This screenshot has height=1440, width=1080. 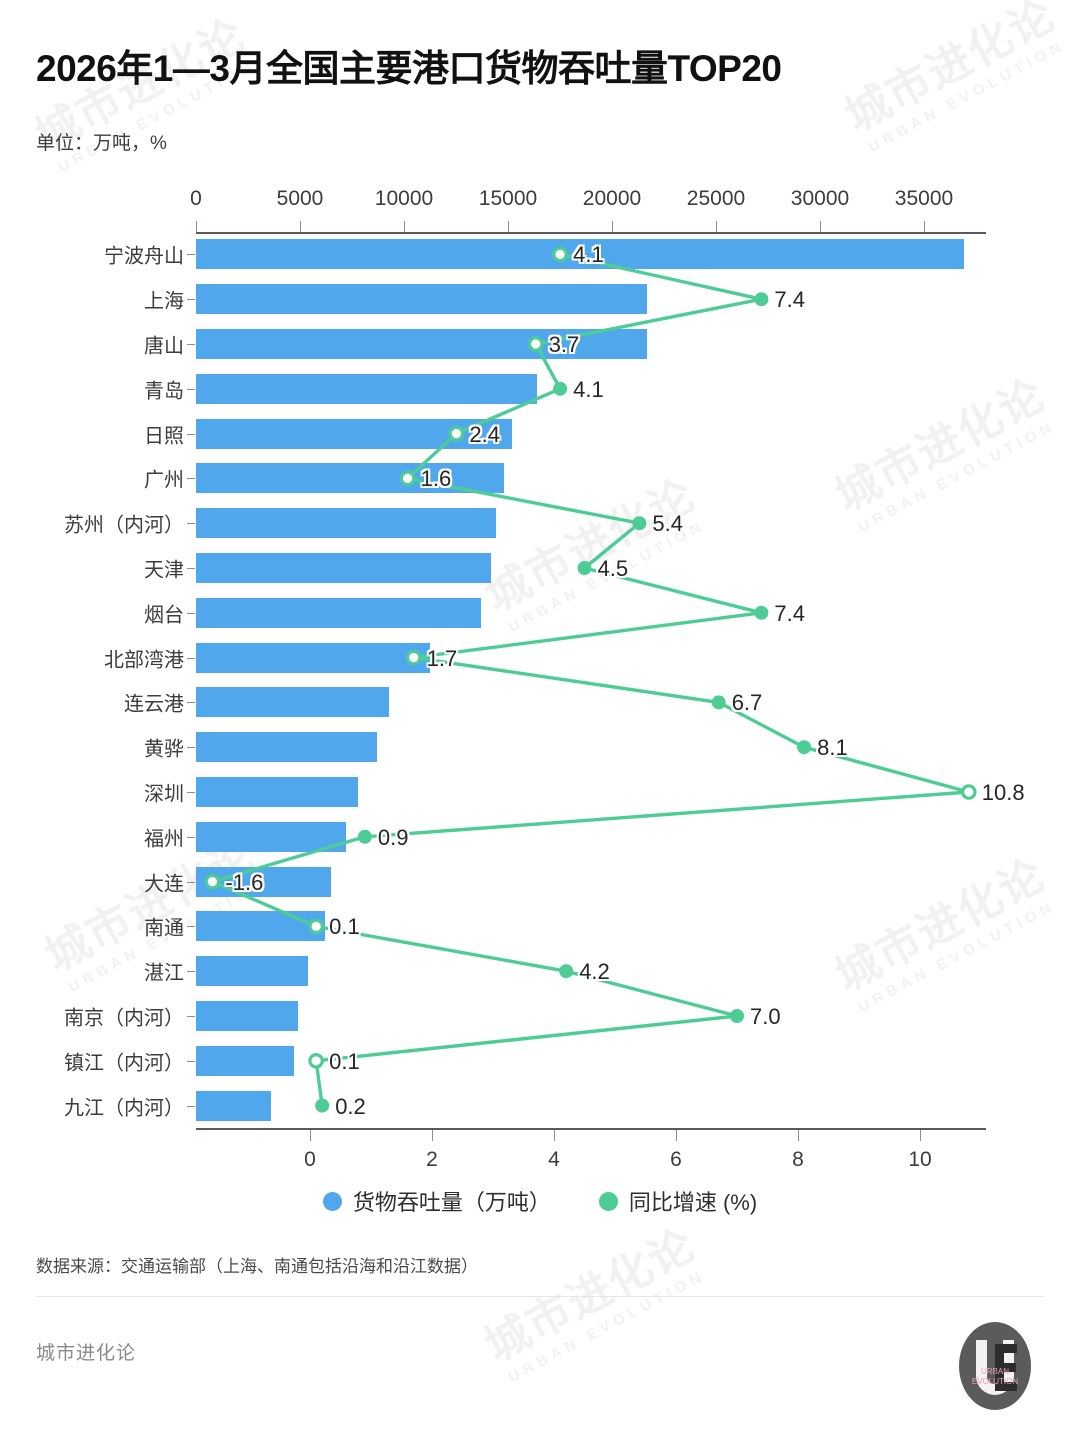 What do you see at coordinates (747, 703) in the screenshot?
I see `line-value-label: 6.7` at bounding box center [747, 703].